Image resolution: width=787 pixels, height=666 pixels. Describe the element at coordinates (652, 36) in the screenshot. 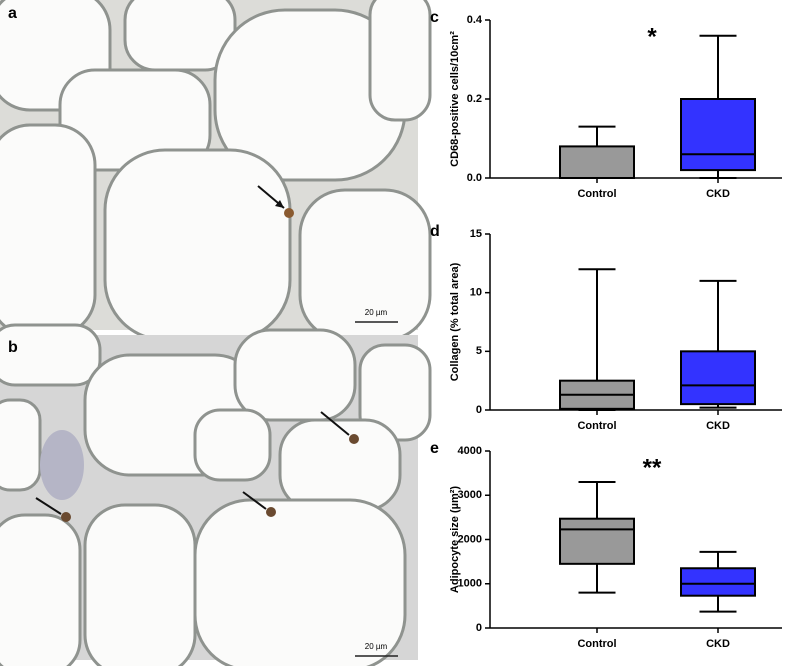

I see `significance: *` at that location.